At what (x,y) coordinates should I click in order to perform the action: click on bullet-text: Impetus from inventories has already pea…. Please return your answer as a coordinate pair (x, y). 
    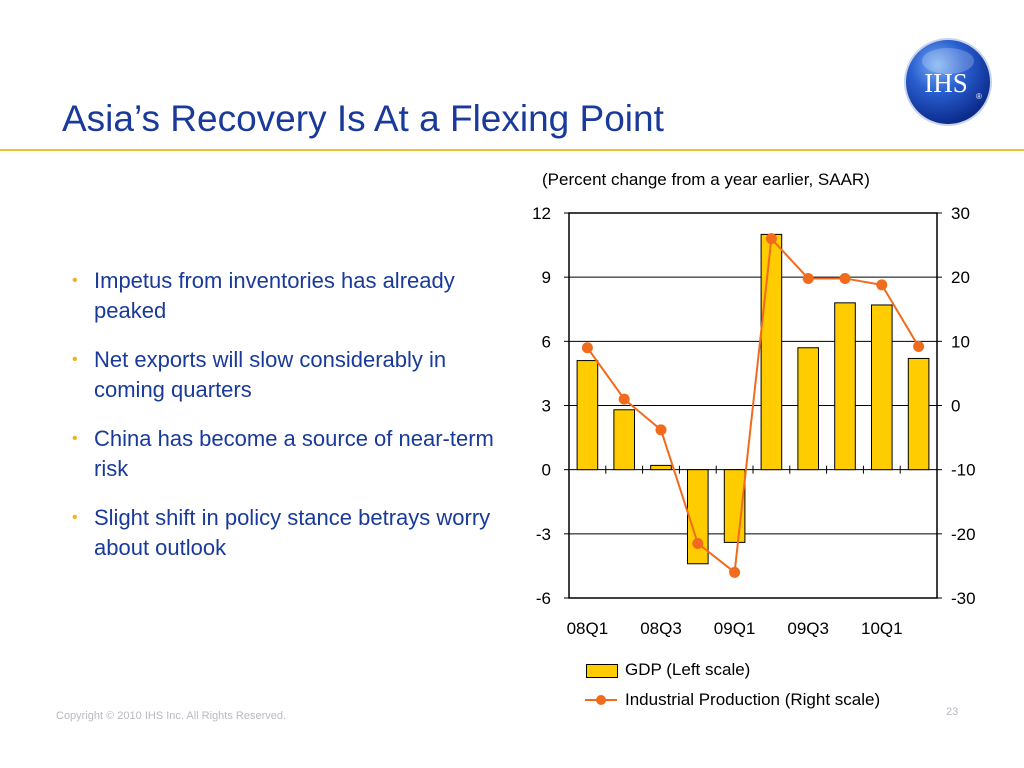
    Looking at the image, I should click on (274, 295).